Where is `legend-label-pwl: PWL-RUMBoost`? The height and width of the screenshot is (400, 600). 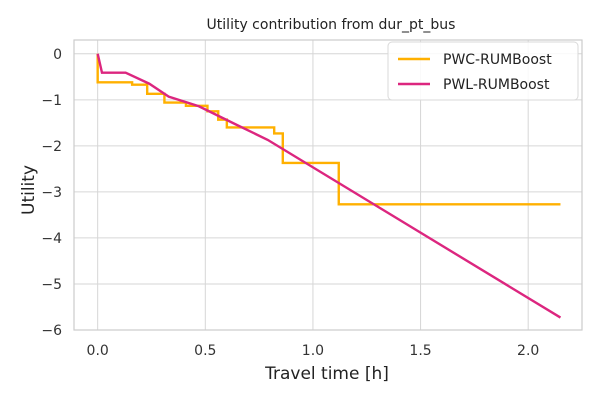 legend-label-pwl: PWL-RUMBoost is located at coordinates (496, 85).